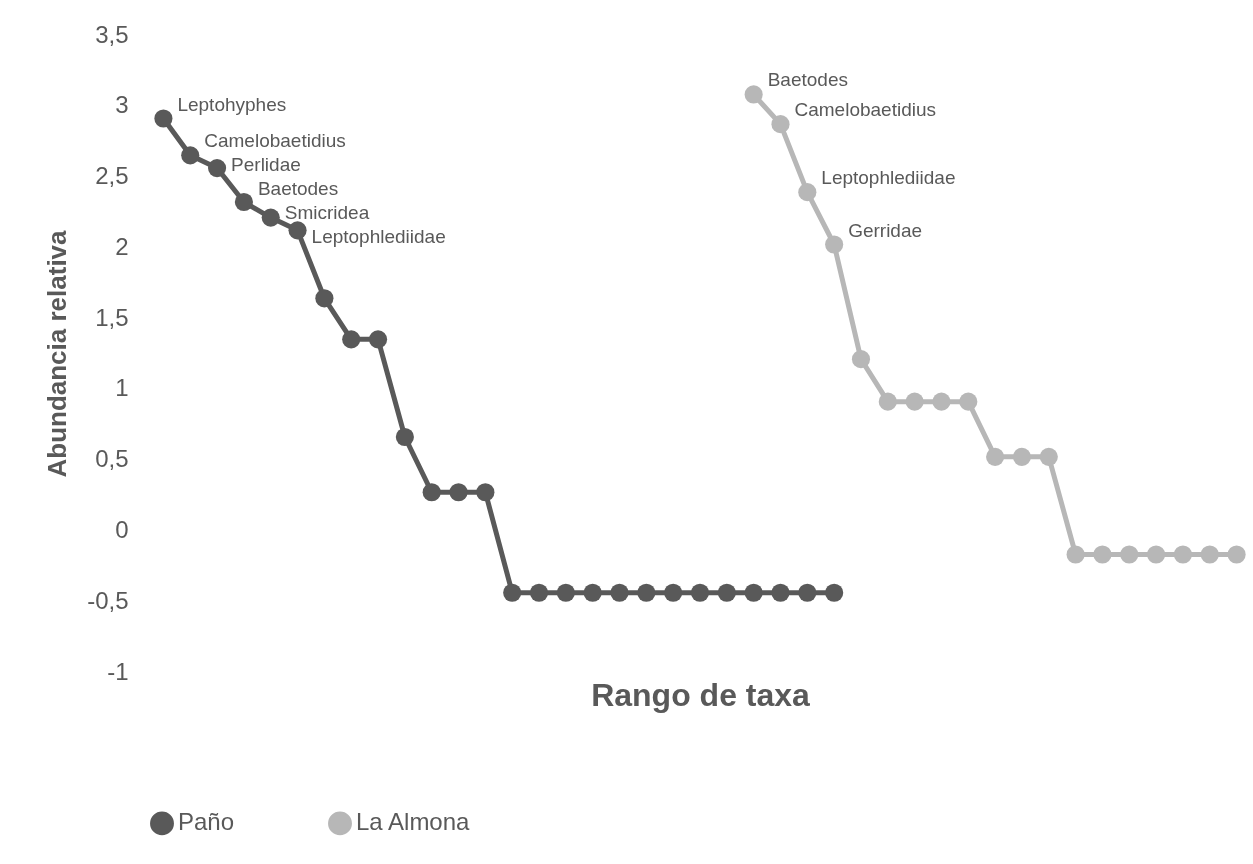 The height and width of the screenshot is (864, 1253). Describe the element at coordinates (112, 317) in the screenshot. I see `y-tick-label: 1,5` at that location.